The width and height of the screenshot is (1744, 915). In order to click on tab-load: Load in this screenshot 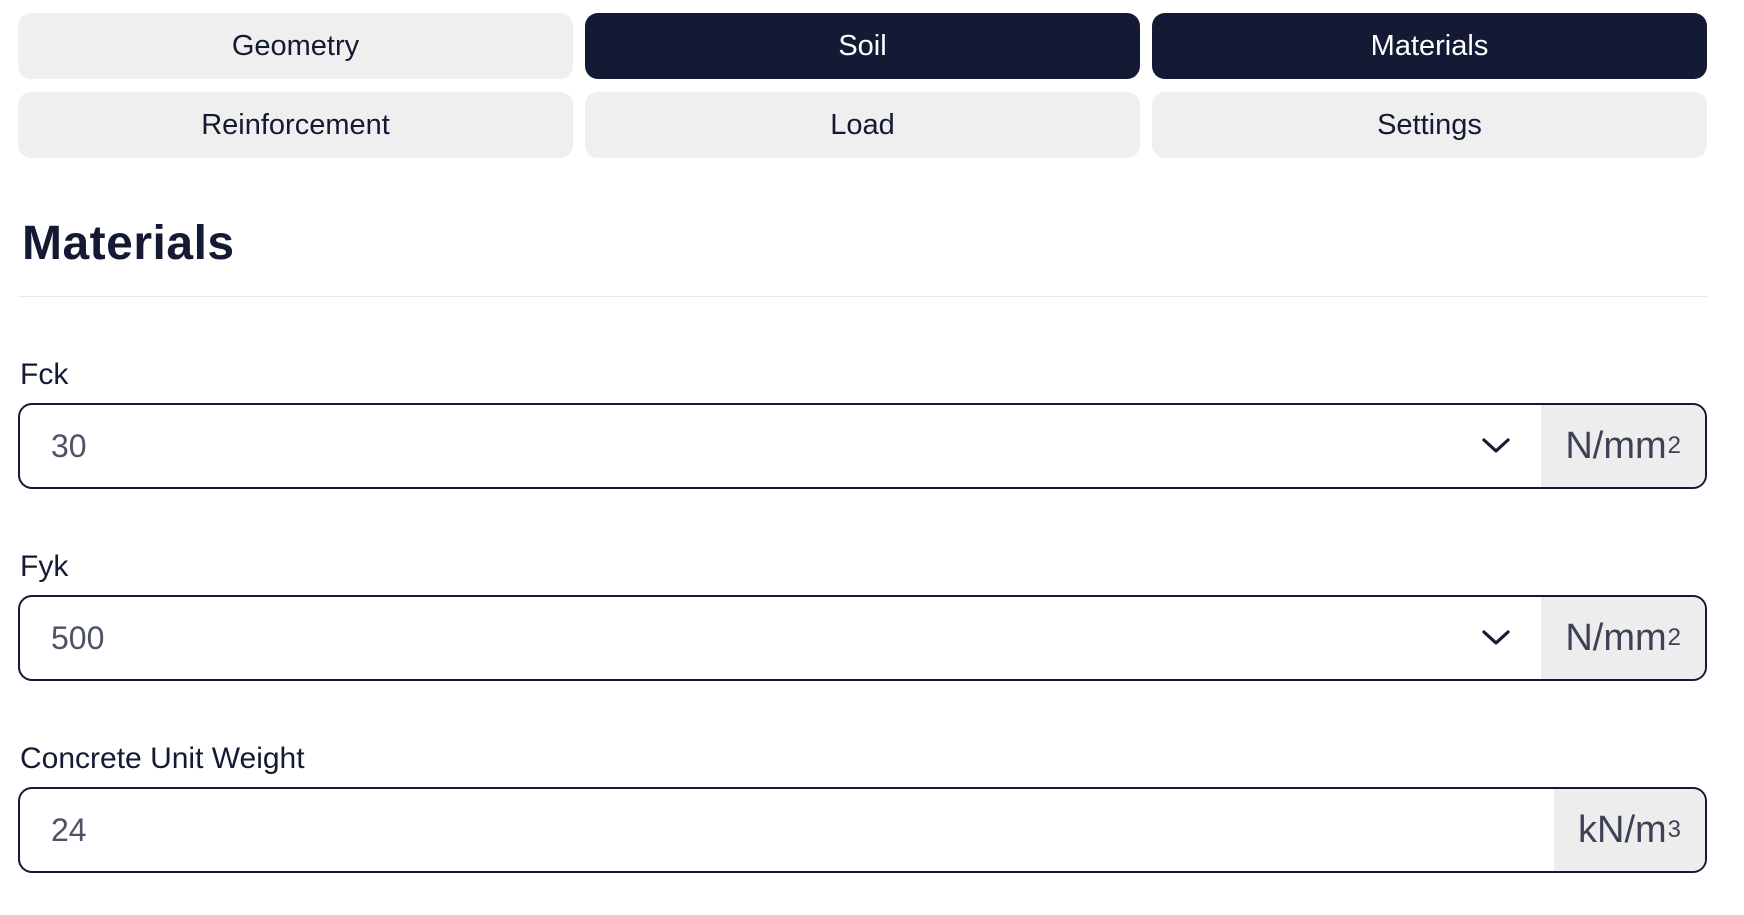, I will do `click(862, 125)`.